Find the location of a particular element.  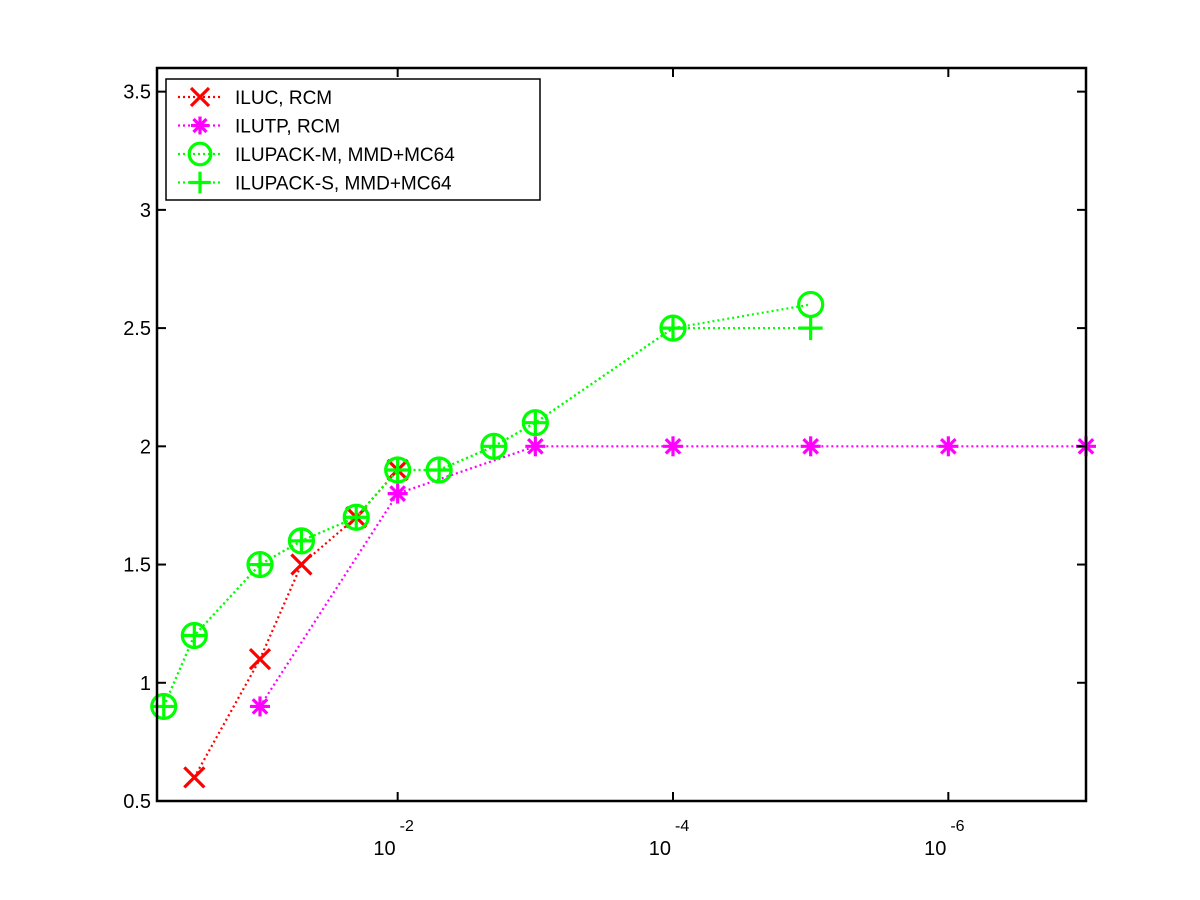

y-tick-label: 1.5 is located at coordinates (137, 566).